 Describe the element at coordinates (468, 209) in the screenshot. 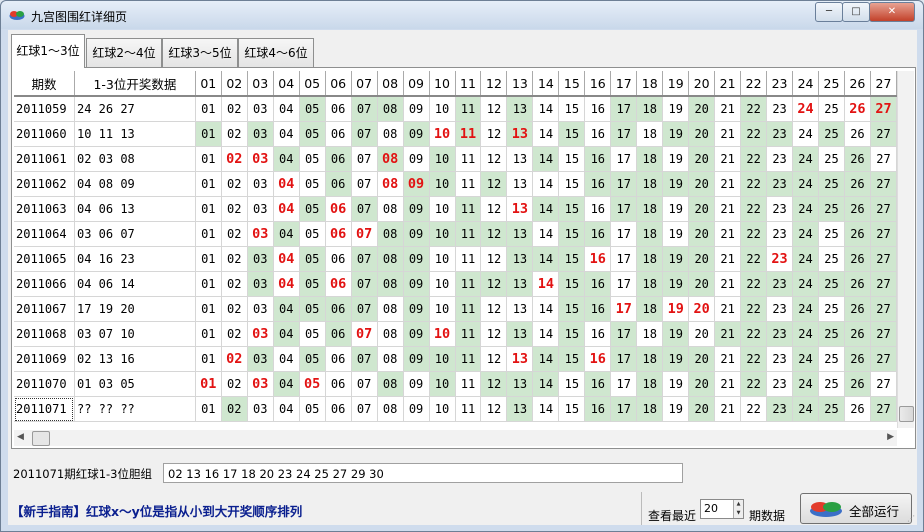

I see `number-cell: 11` at that location.